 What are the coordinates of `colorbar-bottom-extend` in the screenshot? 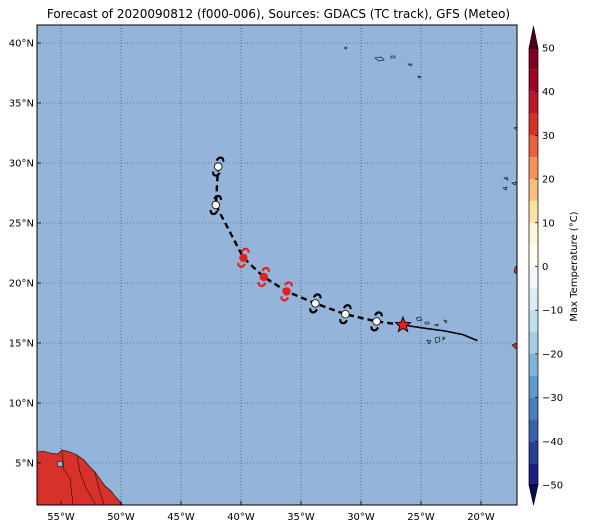 It's located at (533, 495).